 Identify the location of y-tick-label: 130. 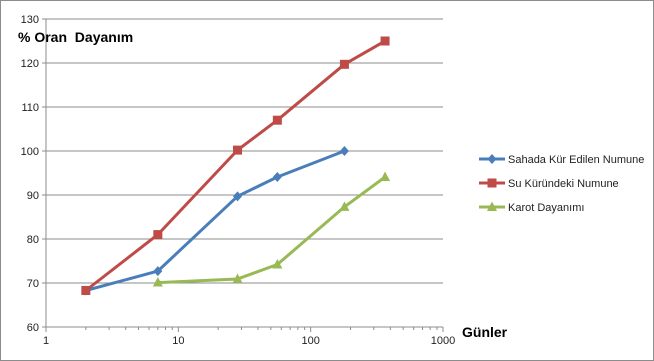
(30, 20).